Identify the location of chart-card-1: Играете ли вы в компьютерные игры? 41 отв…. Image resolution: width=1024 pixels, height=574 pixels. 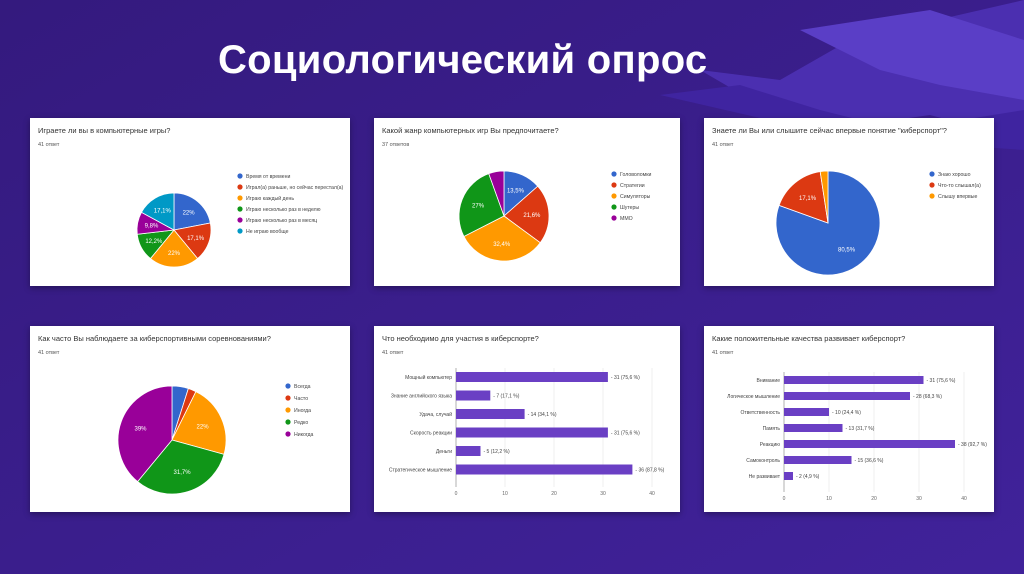
(190, 202).